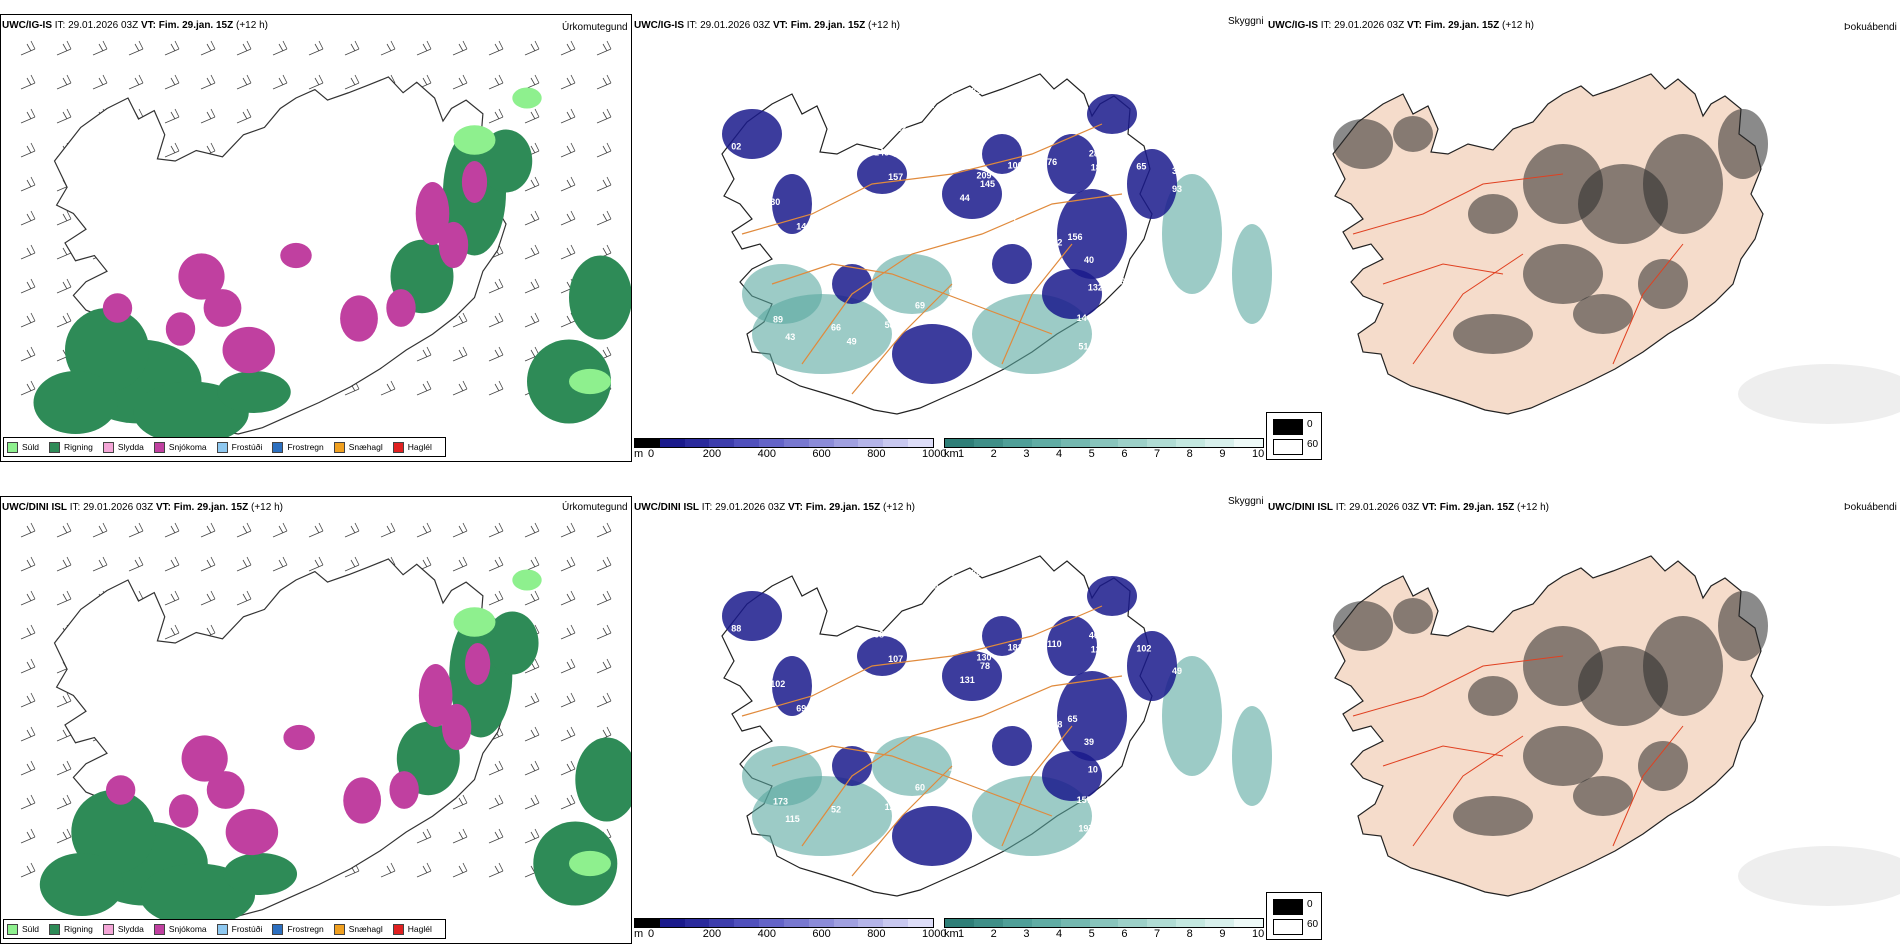 The width and height of the screenshot is (1900, 950). I want to click on ceiling-label: 56, so click(1108, 796).